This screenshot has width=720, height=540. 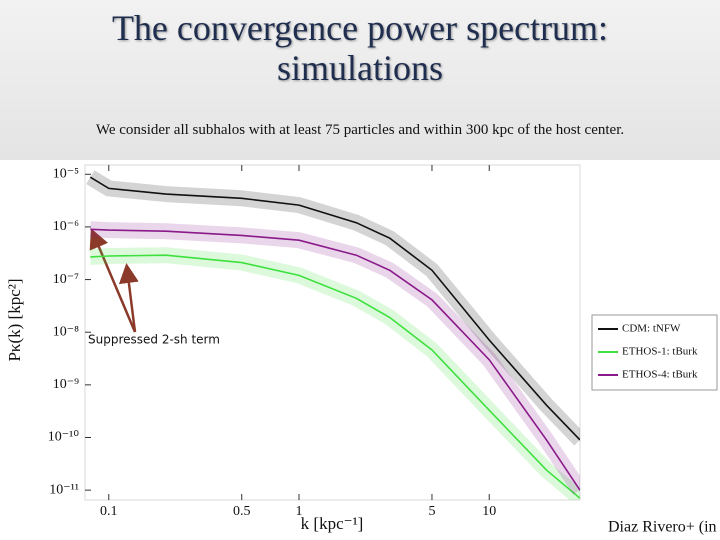 I want to click on y-axis-label: Pκ(k) [kpc²], so click(x=14, y=319).